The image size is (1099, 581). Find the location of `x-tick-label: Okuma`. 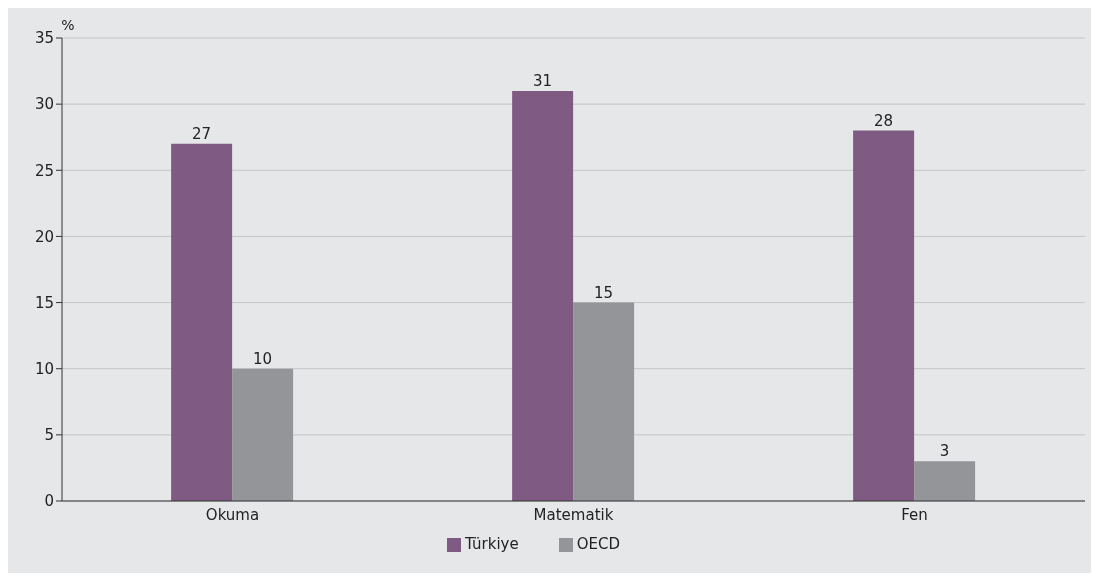

x-tick-label: Okuma is located at coordinates (232, 514).